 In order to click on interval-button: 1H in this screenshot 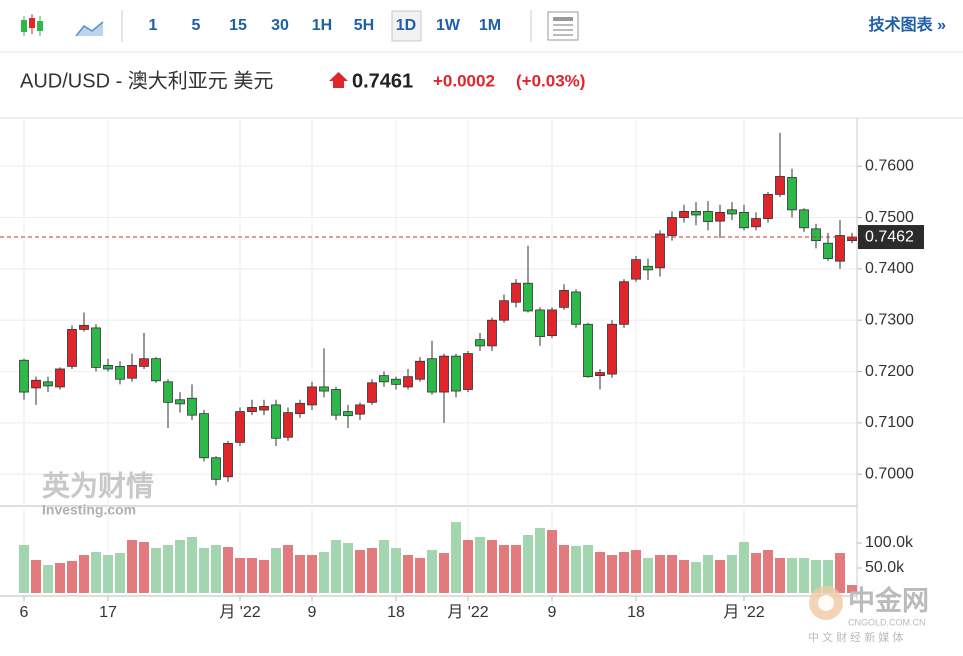, I will do `click(322, 25)`.